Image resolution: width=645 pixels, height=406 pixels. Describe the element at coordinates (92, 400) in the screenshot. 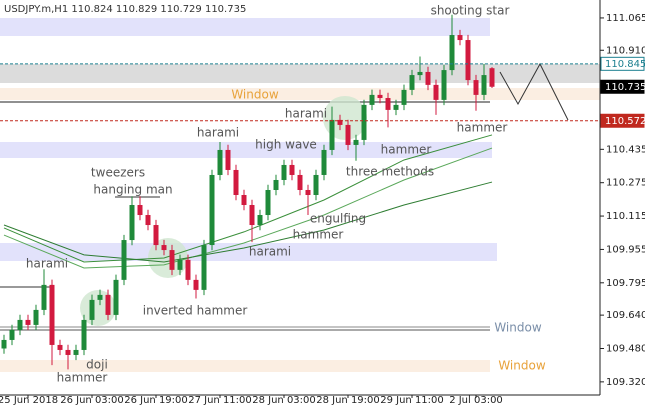

I see `x-tick-label: 26 Jun 03:00` at that location.